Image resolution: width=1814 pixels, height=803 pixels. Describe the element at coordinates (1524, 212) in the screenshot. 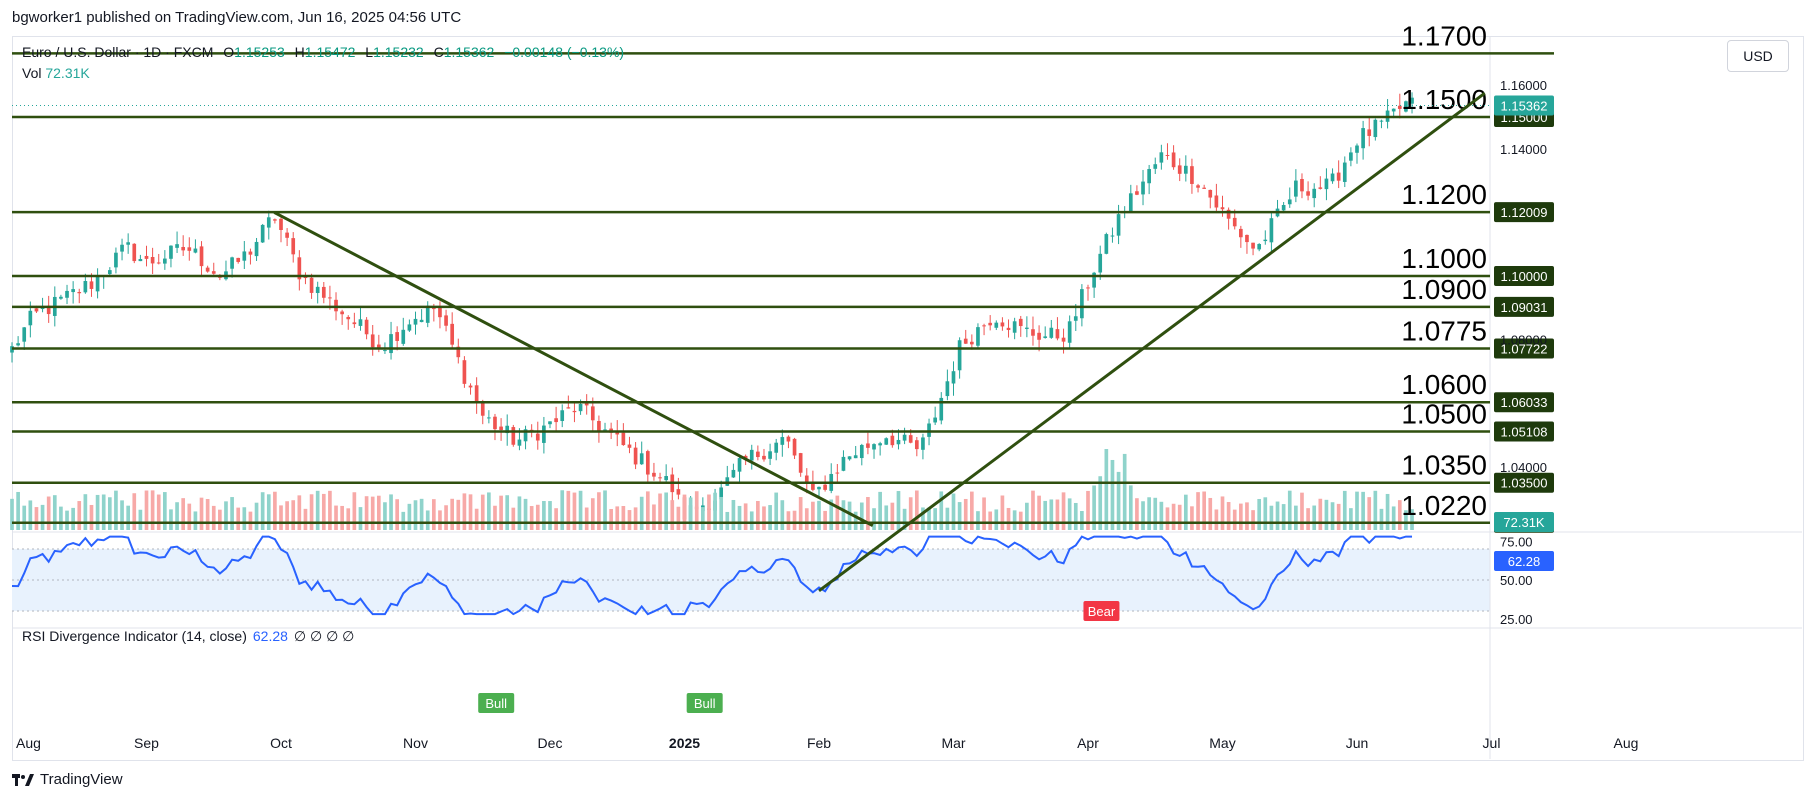

I see `level-price-tag-text: 1.12009` at that location.